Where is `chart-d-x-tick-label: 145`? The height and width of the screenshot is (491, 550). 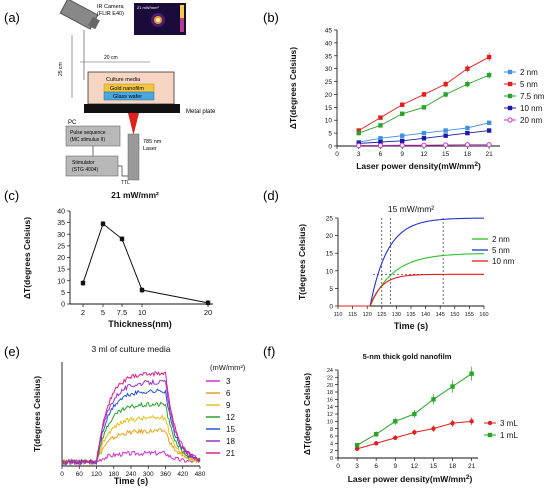
chart-d-x-tick-label: 145 is located at coordinates (440, 315).